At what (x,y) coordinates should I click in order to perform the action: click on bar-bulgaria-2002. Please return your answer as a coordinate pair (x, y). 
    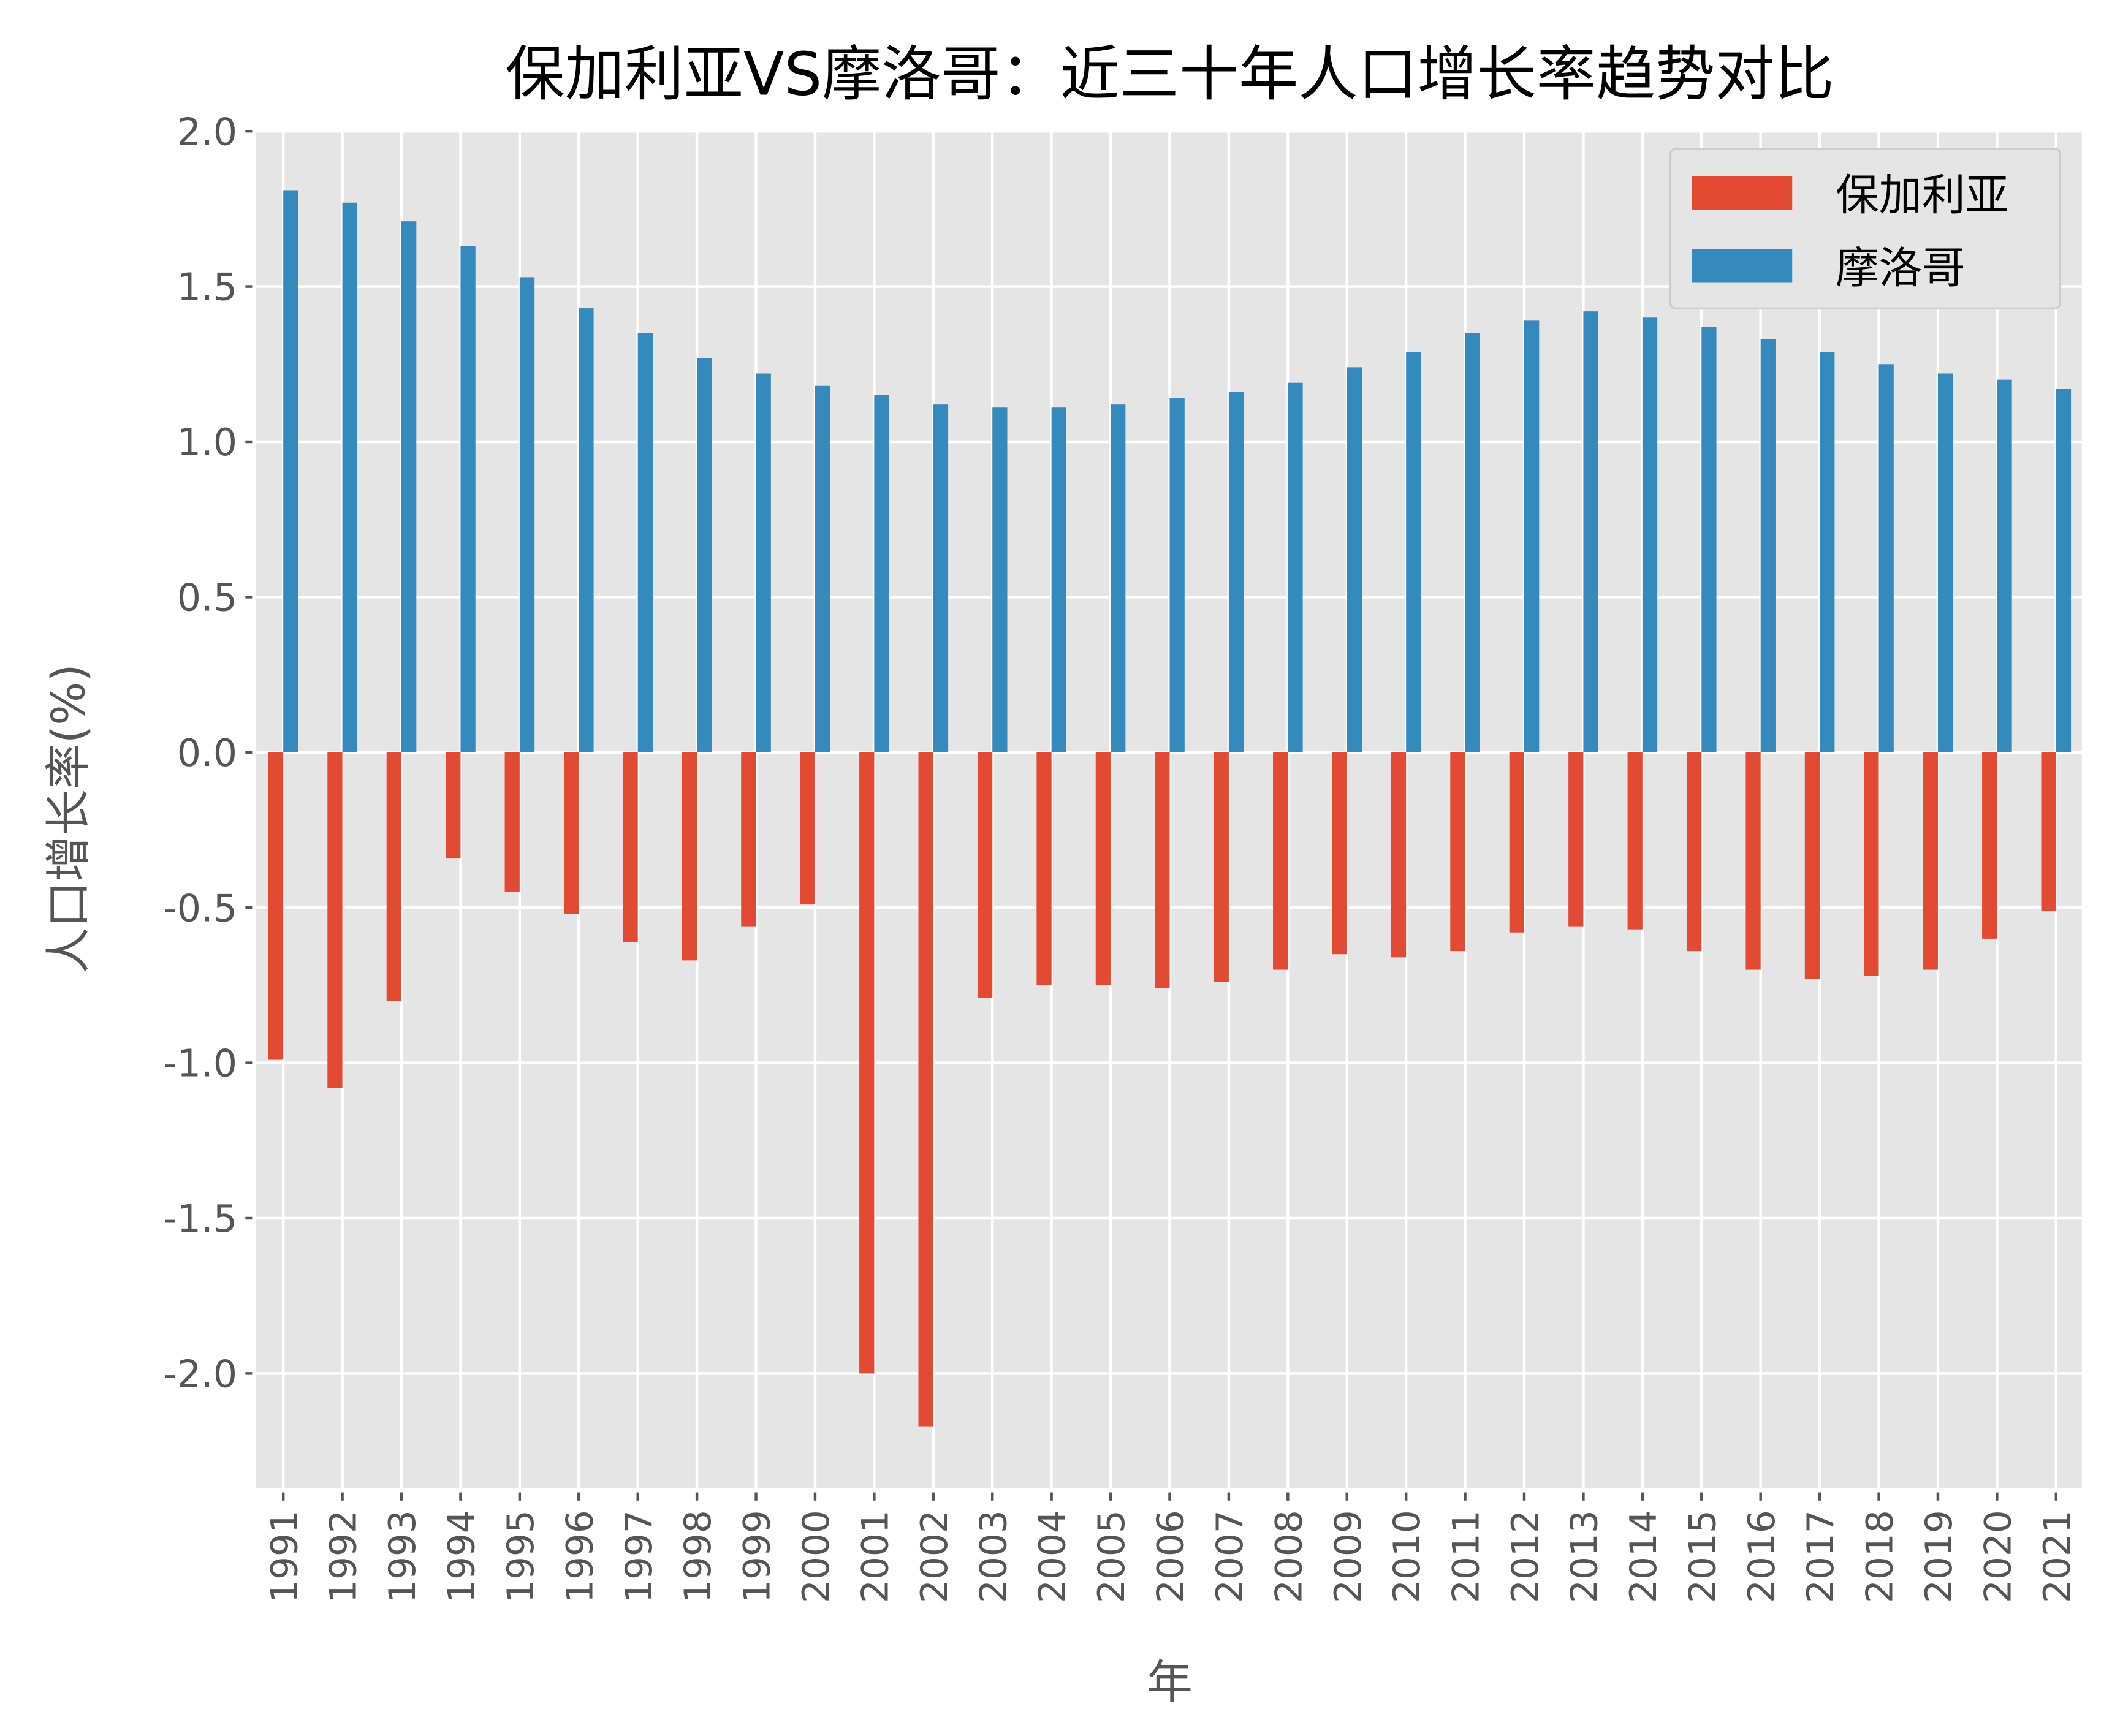
    Looking at the image, I should click on (925, 1089).